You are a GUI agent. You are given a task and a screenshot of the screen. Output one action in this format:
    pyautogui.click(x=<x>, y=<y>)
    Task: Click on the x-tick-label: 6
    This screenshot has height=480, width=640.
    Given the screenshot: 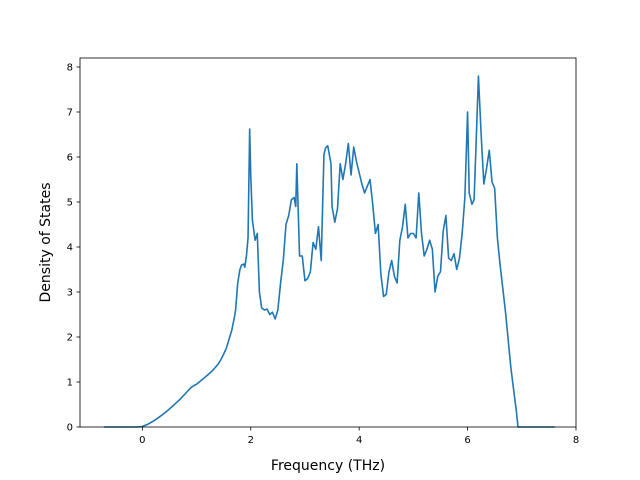 What is the action you would take?
    pyautogui.click(x=467, y=440)
    